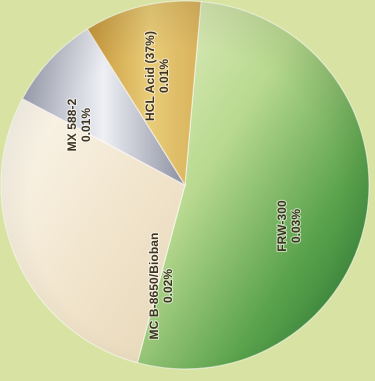  I want to click on pie-slice-label-group-4: HCL Acid (37%) 0.01%, so click(157, 76).